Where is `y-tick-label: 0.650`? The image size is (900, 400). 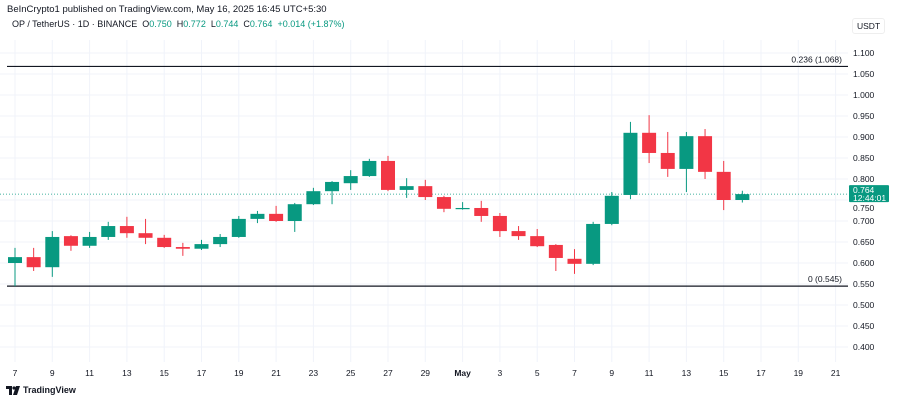
y-tick-label: 0.650 is located at coordinates (864, 242).